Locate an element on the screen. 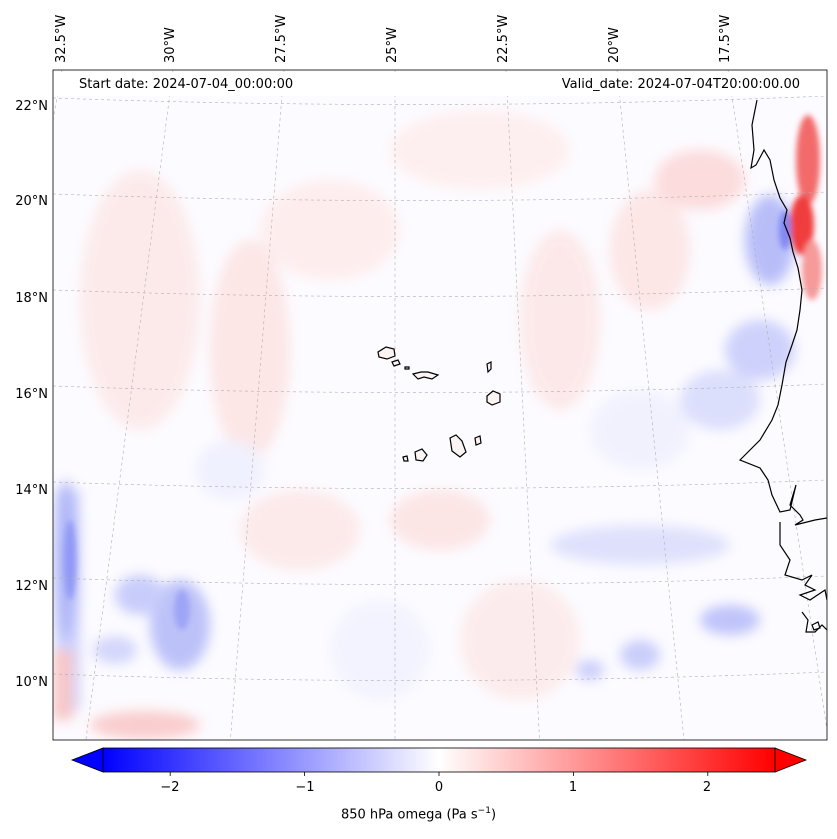  colorbar-tick-label: 0 is located at coordinates (439, 787).